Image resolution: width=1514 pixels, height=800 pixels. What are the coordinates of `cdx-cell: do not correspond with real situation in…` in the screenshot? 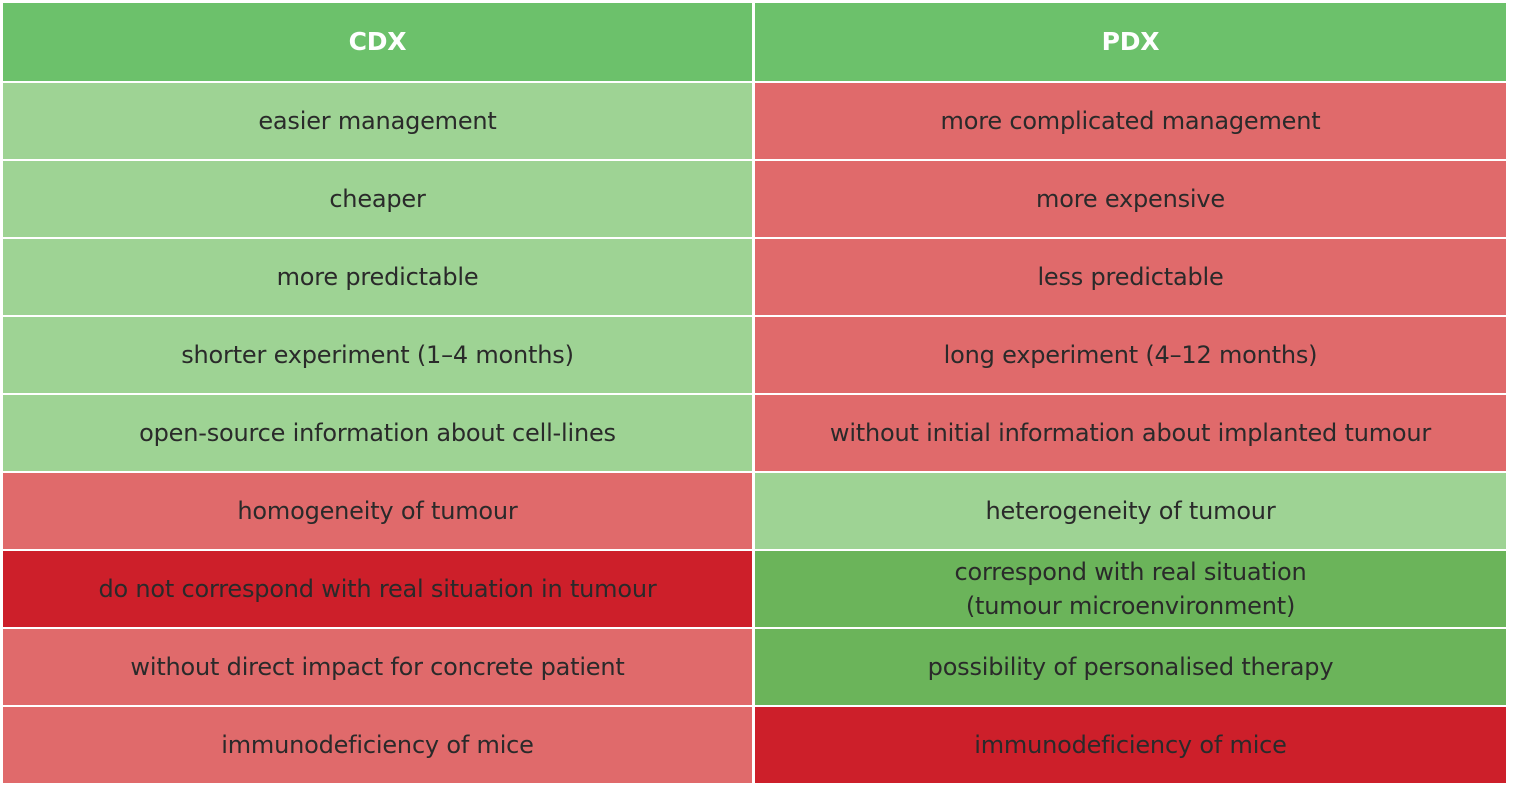 It's located at (377, 589).